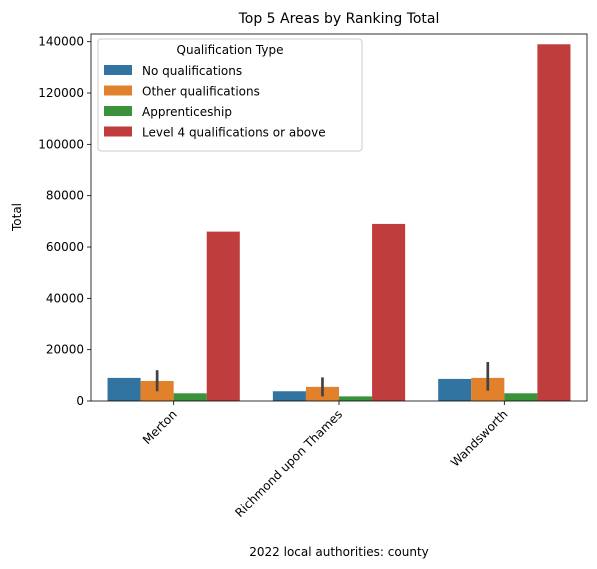 Image resolution: width=597 pixels, height=569 pixels. I want to click on legend-label: Level 4 qualifications or above, so click(234, 133).